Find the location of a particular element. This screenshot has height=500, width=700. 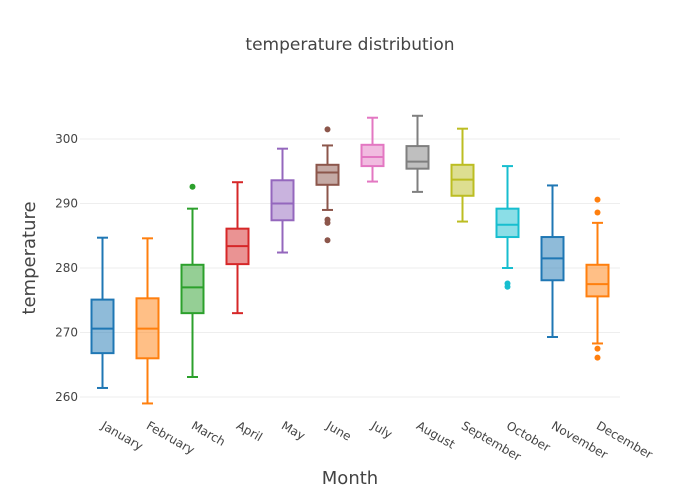

y-tick-label: 270 is located at coordinates (66, 333).